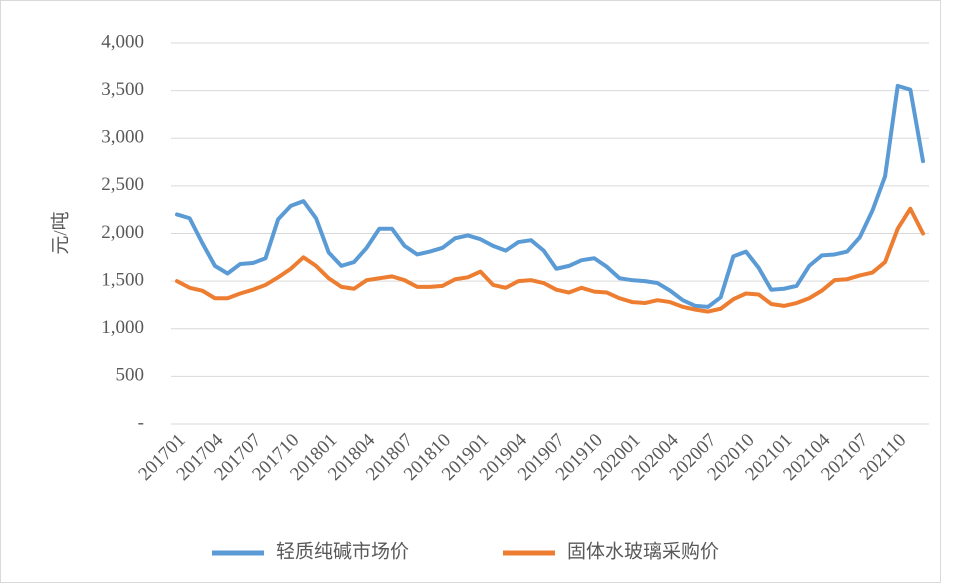  What do you see at coordinates (122, 41) in the screenshot?
I see `y-tick-label: 4,000` at bounding box center [122, 41].